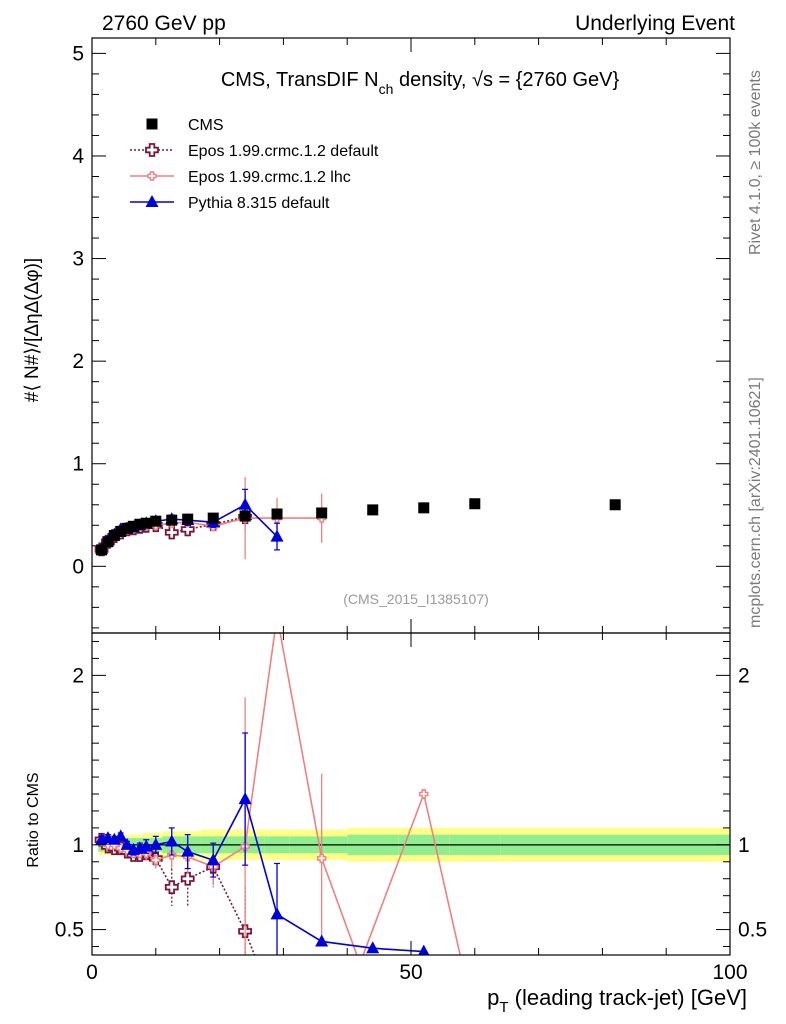 This screenshot has width=786, height=1024. Describe the element at coordinates (78, 53) in the screenshot. I see `main-y-tick-label: 5` at that location.